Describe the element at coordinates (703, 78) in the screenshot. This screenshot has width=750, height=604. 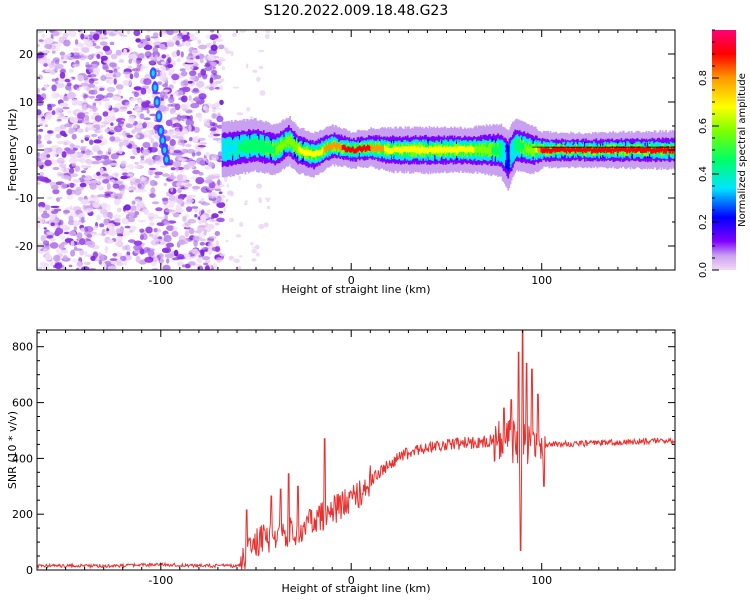
I see `colorbar-tick-label: 0.8` at that location.